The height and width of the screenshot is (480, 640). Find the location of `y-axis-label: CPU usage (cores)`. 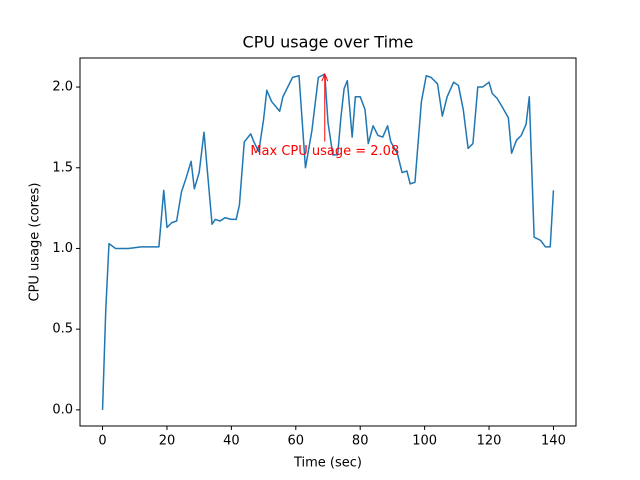

y-axis-label: CPU usage (cores) is located at coordinates (35, 242).